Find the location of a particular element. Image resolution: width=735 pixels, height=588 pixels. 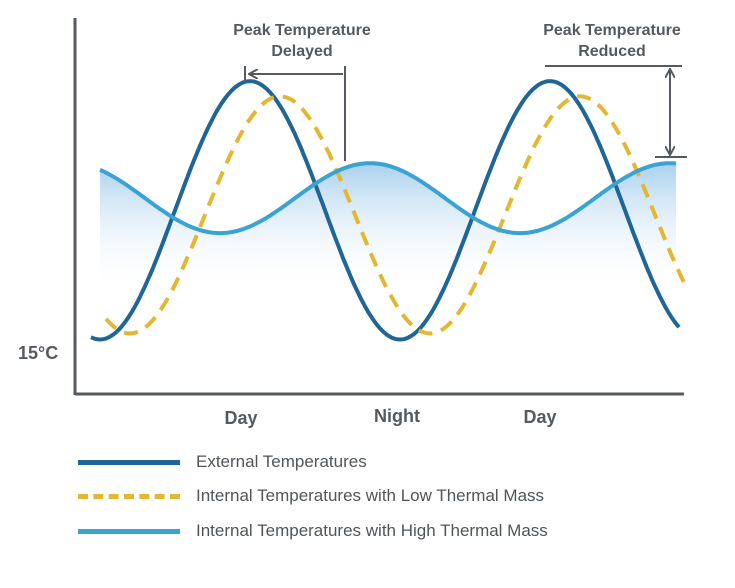

legend-swatch-high-mass is located at coordinates (129, 531).